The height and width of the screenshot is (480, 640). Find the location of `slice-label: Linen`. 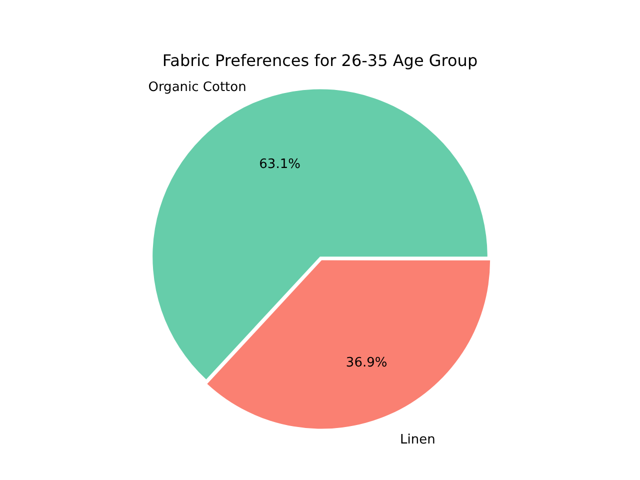

slice-label: Linen is located at coordinates (418, 440).